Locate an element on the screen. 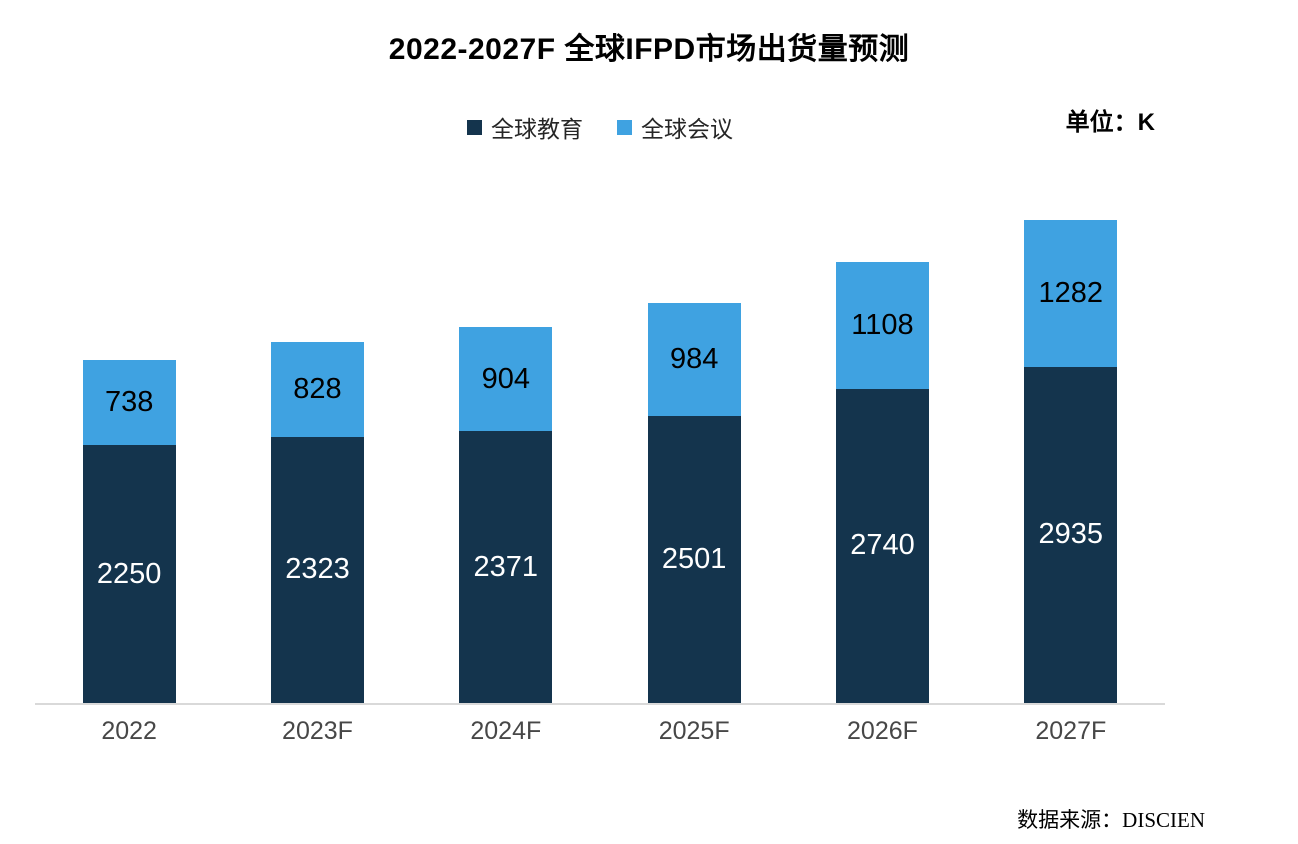 This screenshot has height=844, width=1298. stacked-bar-2022: 738 2250 is located at coordinates (129, 531).